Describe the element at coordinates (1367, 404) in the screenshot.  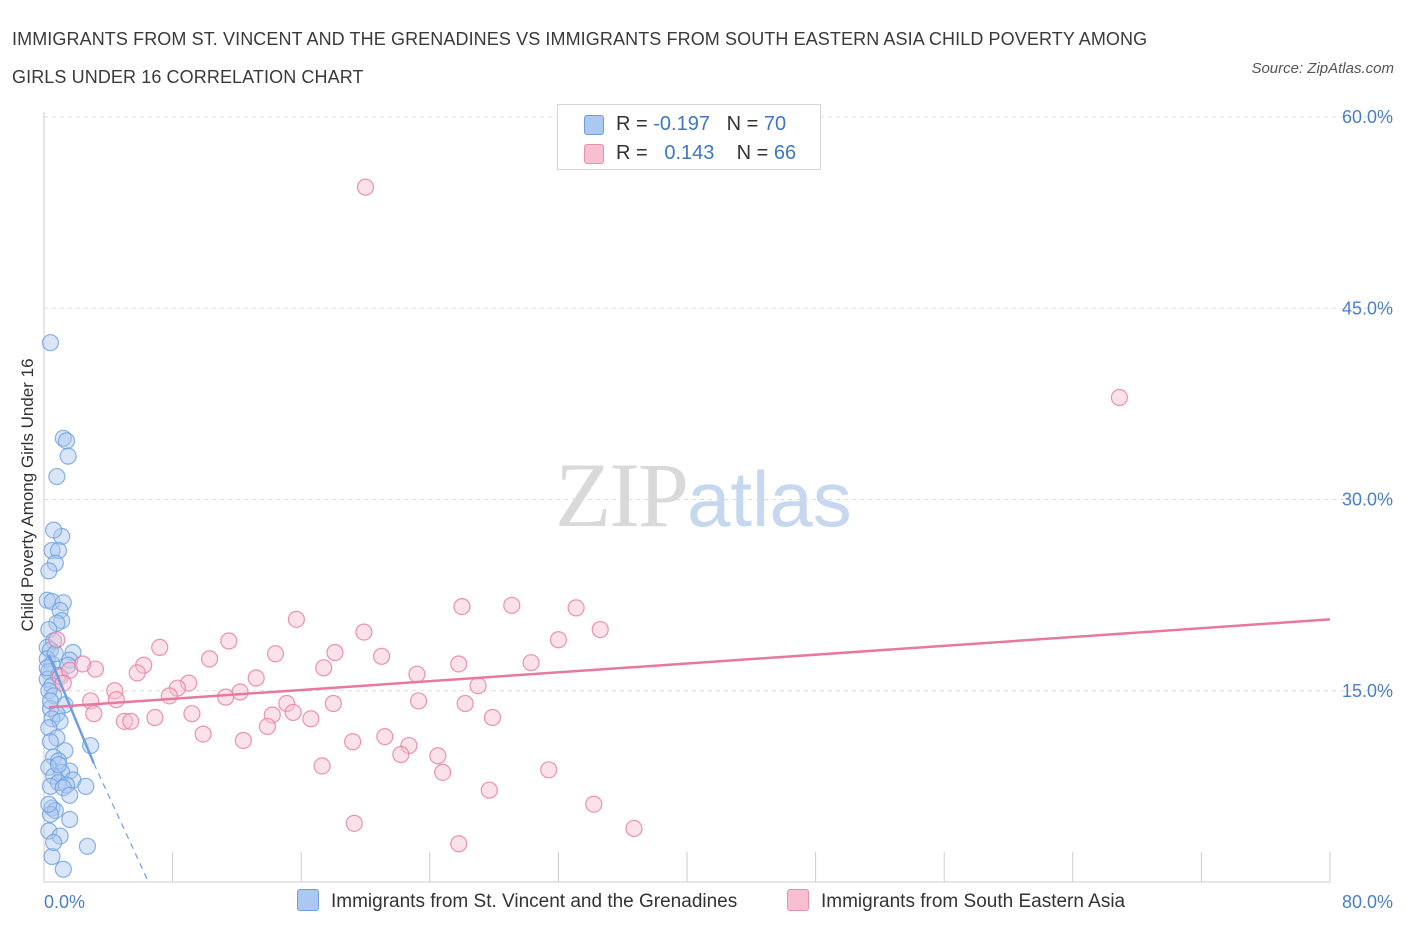
I see `y-tick-labels: 15.0% 30.0% 45.0% 60.0%` at that location.